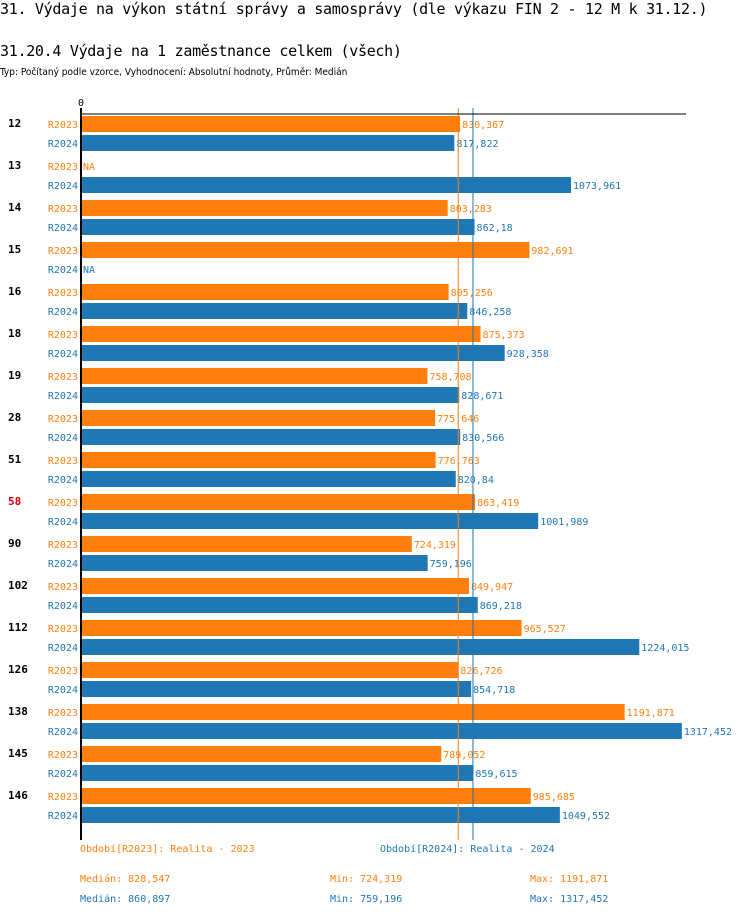 The height and width of the screenshot is (918, 750). I want to click on category-label: 15, so click(14, 249).